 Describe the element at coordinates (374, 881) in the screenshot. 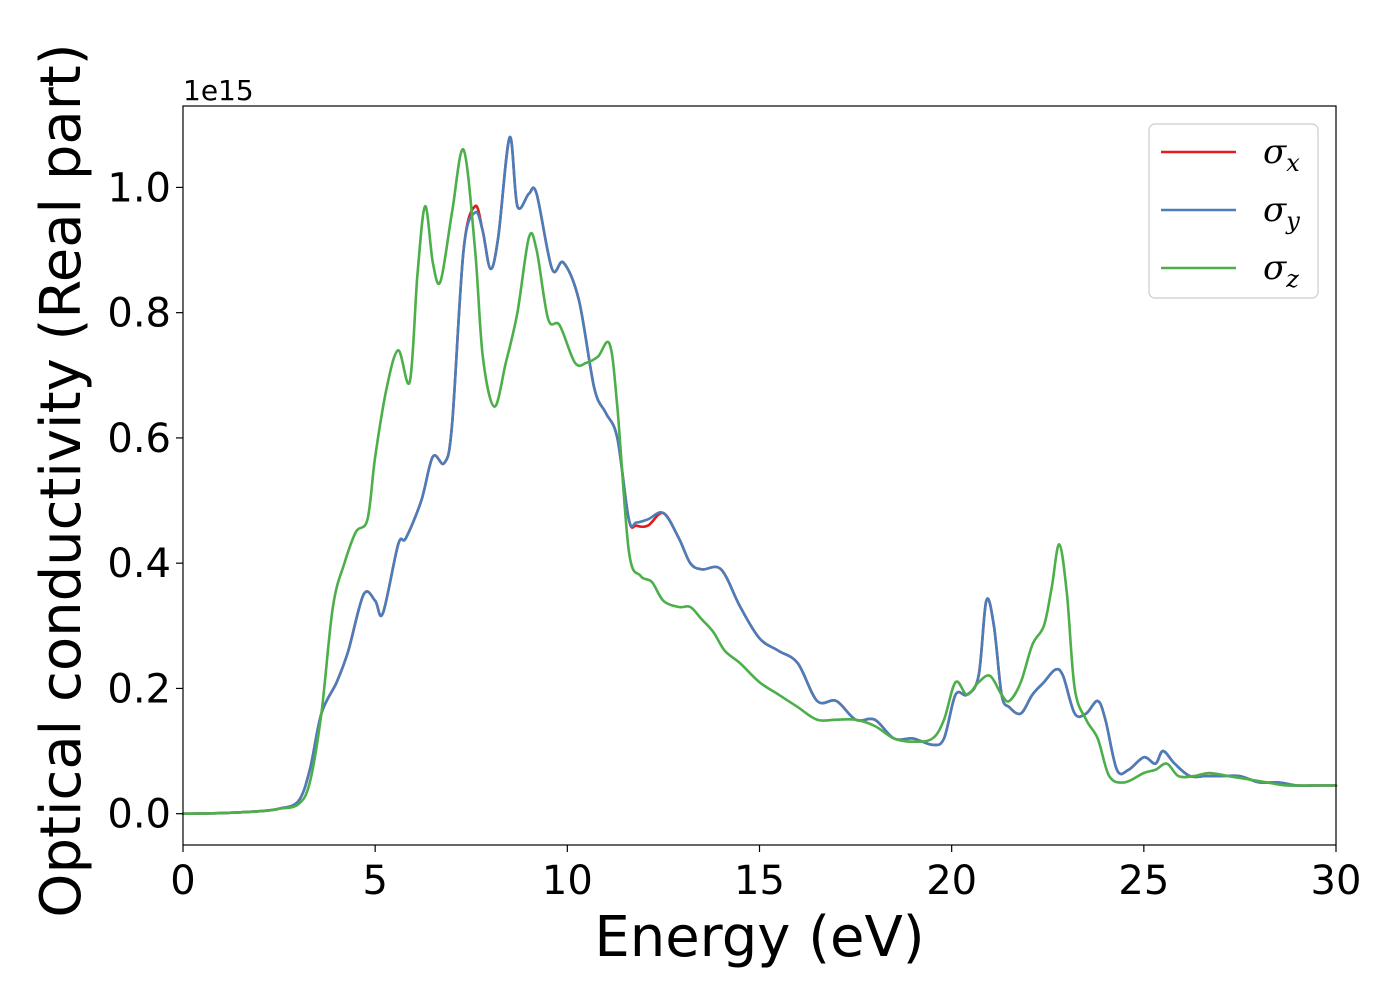

I see `x-tick-label: 5` at that location.